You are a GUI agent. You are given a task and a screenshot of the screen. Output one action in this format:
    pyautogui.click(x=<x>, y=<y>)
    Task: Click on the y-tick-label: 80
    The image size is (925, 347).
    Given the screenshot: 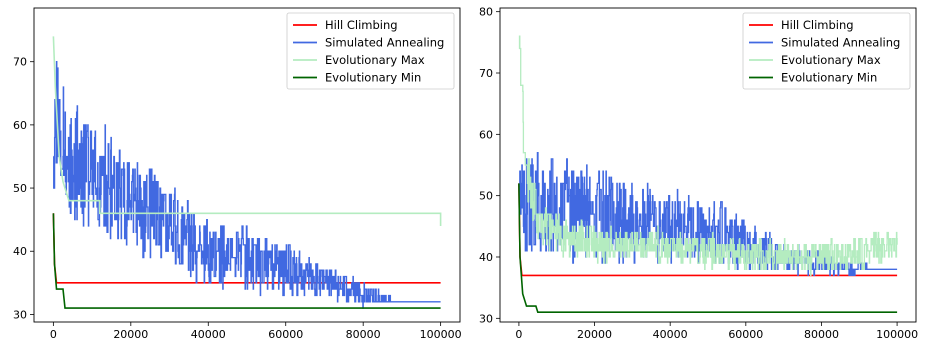 What is the action you would take?
    pyautogui.click(x=486, y=12)
    